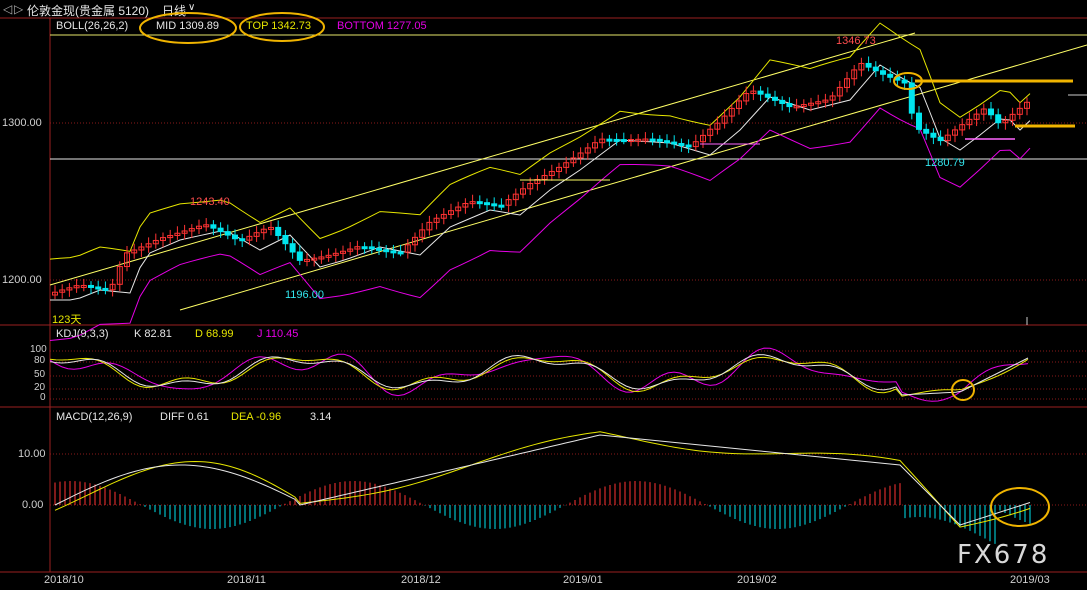 This screenshot has height=590, width=1087. Describe the element at coordinates (192, 7) in the screenshot. I see `chevron-down-icon: ∨` at that location.